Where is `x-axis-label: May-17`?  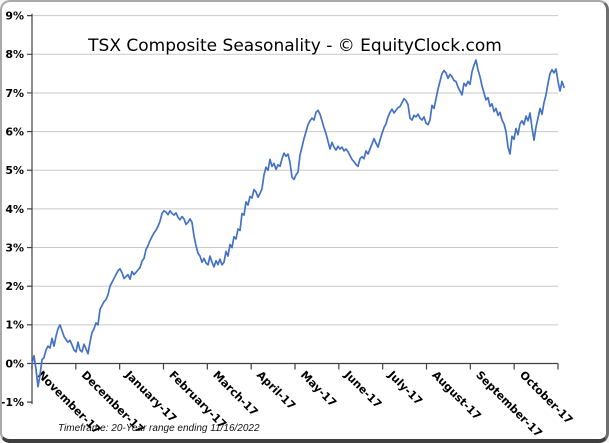
x-axis-label: May-17 is located at coordinates (318, 388).